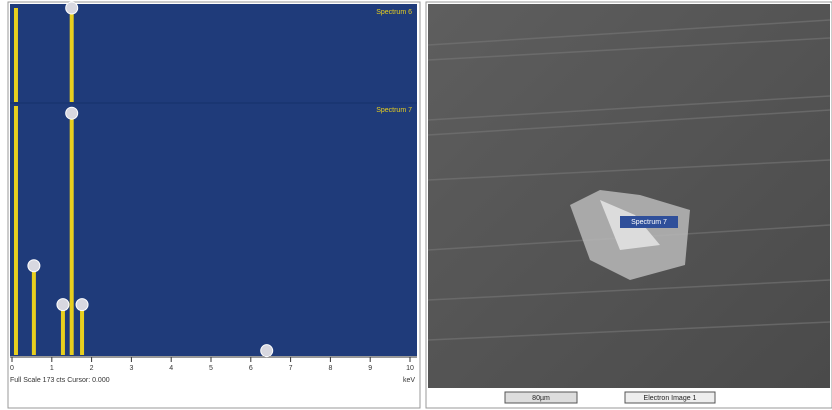  Describe the element at coordinates (370, 368) in the screenshot. I see `x-tick-label: 9` at that location.